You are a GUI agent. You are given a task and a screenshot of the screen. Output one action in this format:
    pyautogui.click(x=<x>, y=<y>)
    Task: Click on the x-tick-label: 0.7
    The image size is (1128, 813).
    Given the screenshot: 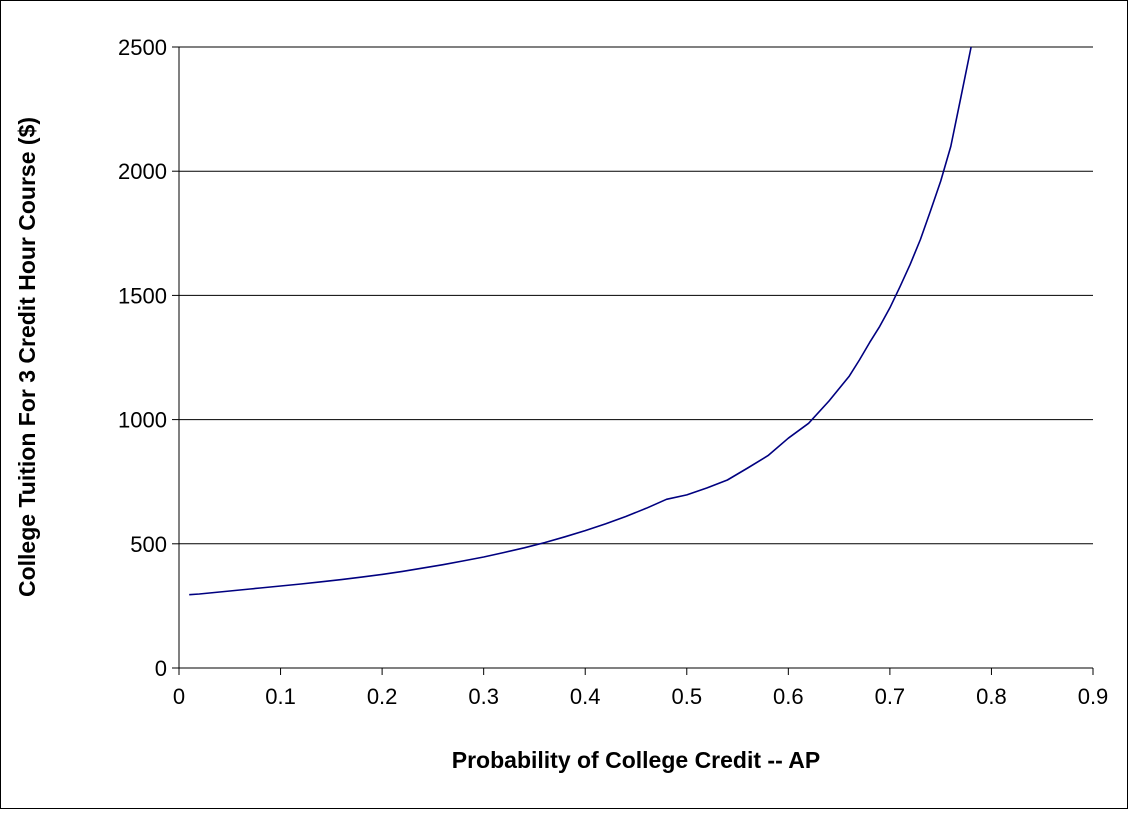 What is the action you would take?
    pyautogui.click(x=890, y=696)
    